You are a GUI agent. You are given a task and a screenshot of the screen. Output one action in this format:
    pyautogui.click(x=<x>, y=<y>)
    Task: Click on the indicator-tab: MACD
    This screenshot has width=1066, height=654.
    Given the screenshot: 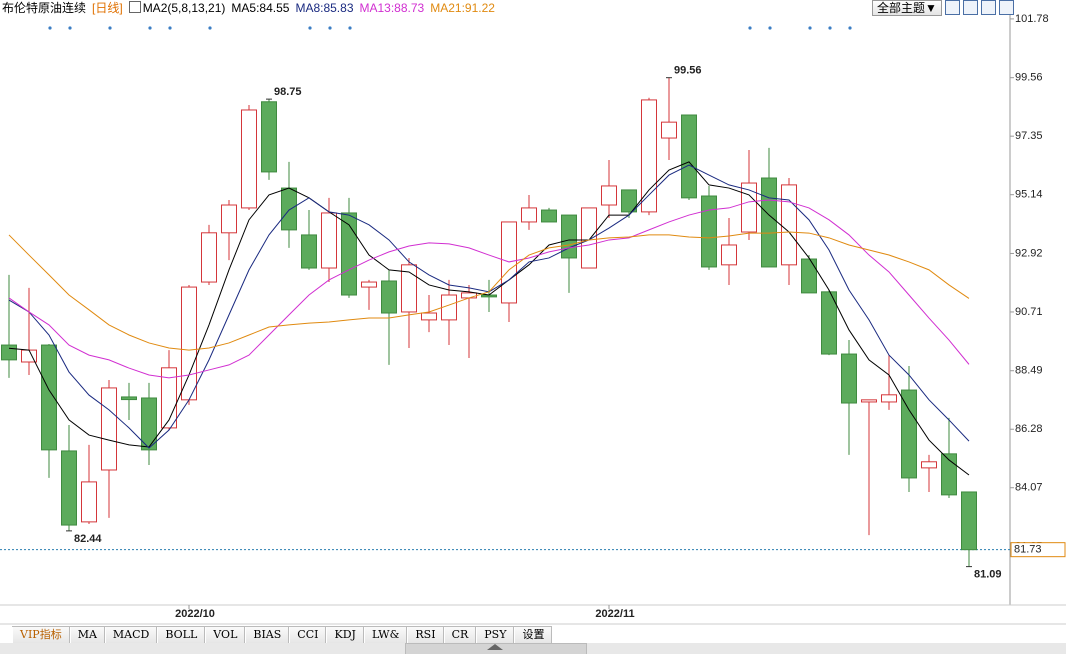 What is the action you would take?
    pyautogui.click(x=131, y=635)
    